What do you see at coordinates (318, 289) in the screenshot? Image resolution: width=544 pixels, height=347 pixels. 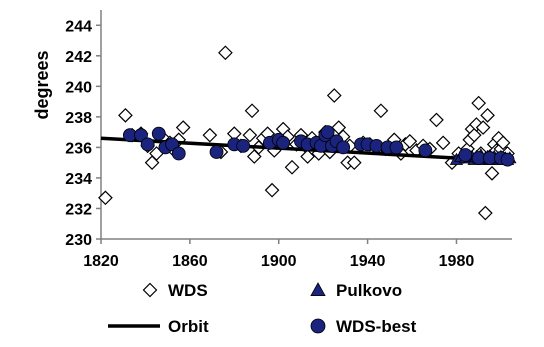 I see `legend-triangle-icon` at bounding box center [318, 289].